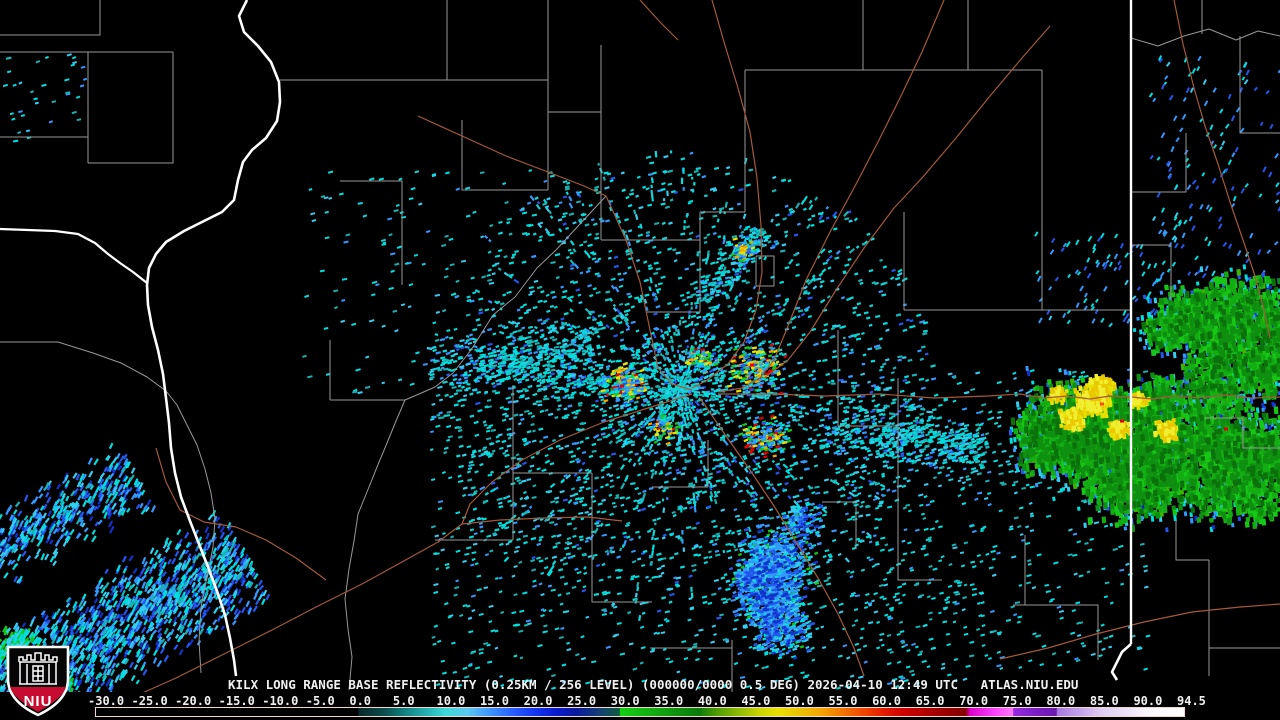 The width and height of the screenshot is (1280, 720). Describe the element at coordinates (320, 701) in the screenshot. I see `colorbar-tick-label: -5.0` at that location.